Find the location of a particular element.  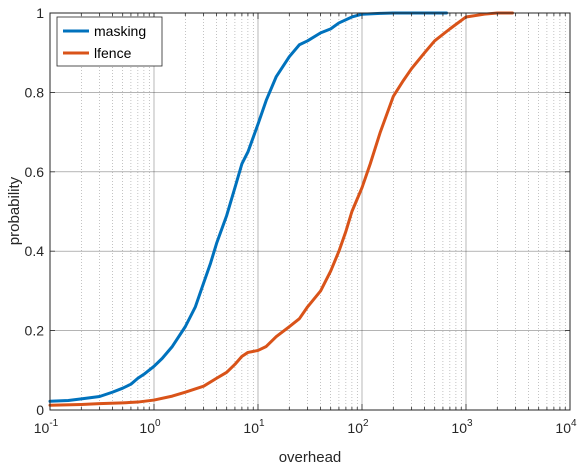

x-tick-label: 10⁻¹ is located at coordinates (46, 427).